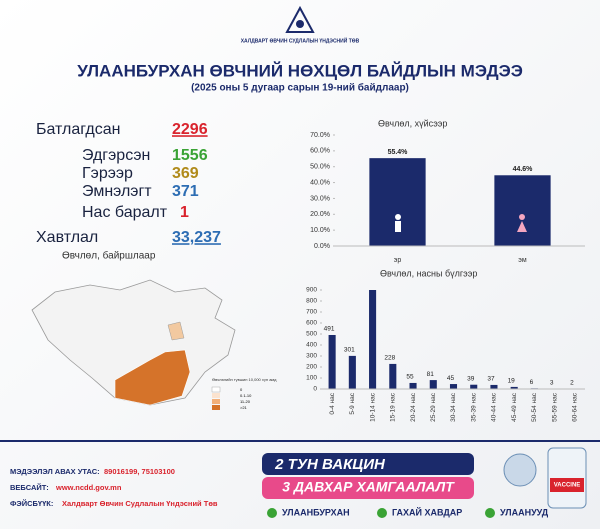 This screenshot has height=529, width=600. Describe the element at coordinates (67, 237) in the screenshot. I see `stat-label: Хавтлал` at that location.